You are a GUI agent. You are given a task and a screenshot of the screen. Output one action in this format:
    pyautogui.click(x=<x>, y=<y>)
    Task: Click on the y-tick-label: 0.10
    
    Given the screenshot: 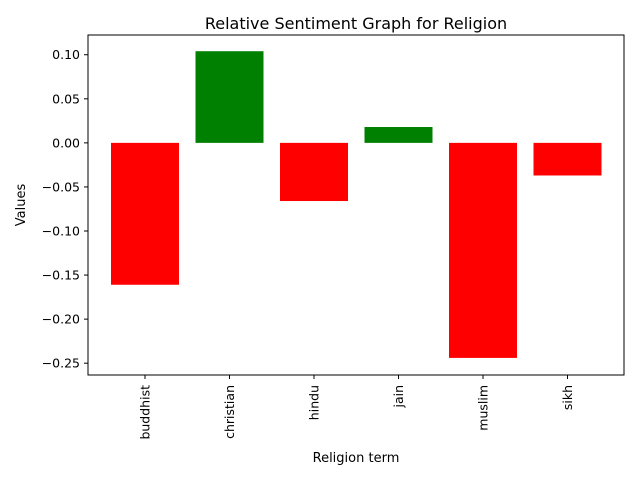 What is the action you would take?
    pyautogui.click(x=66, y=54)
    